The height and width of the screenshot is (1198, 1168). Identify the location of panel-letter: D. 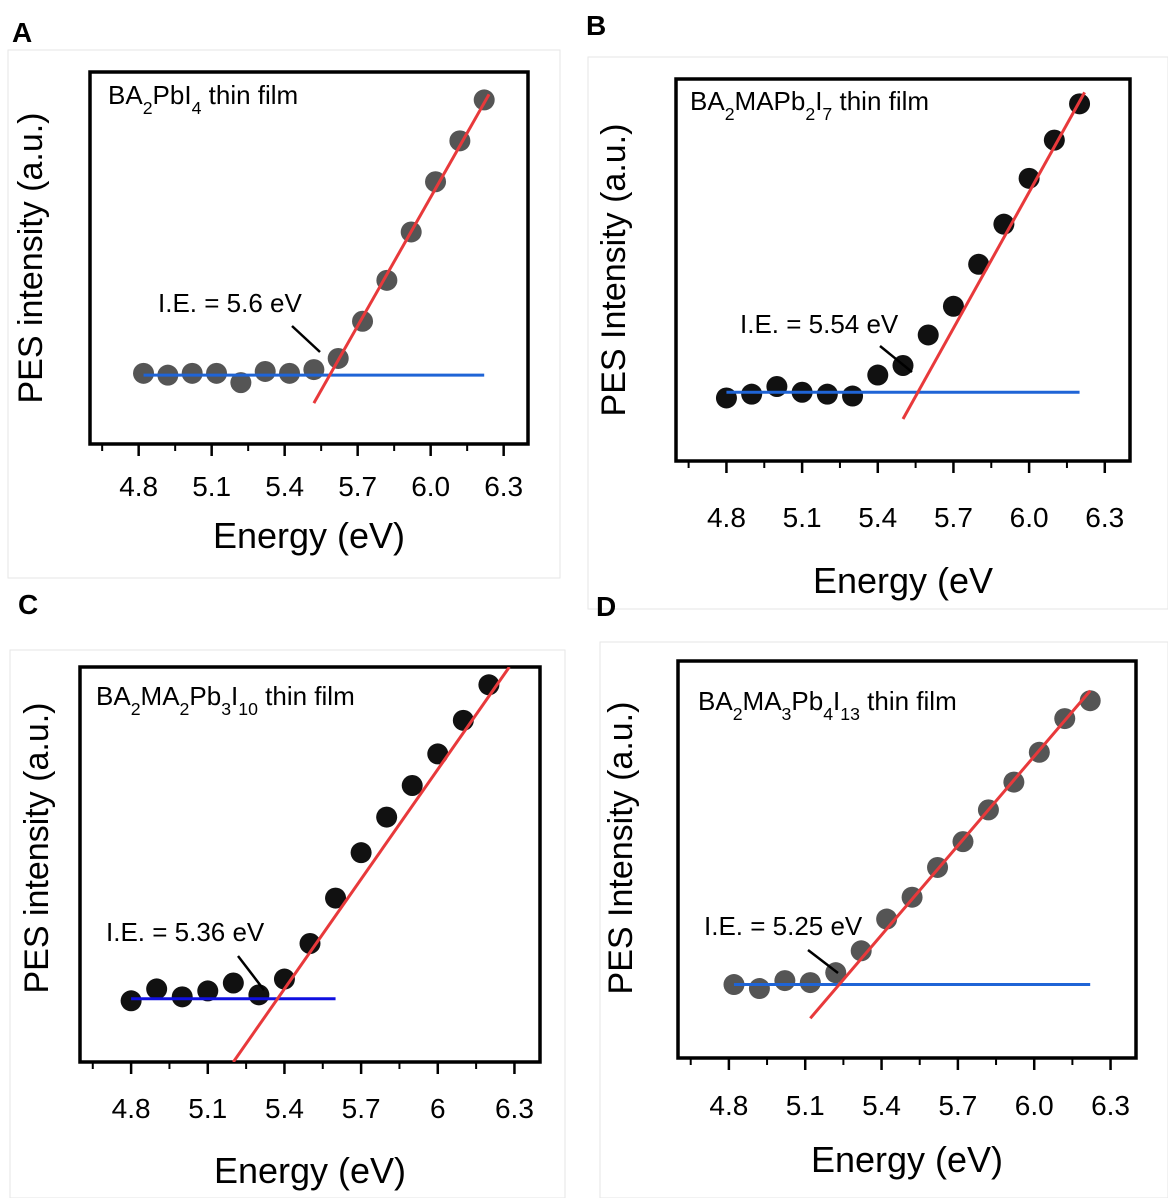
(606, 606).